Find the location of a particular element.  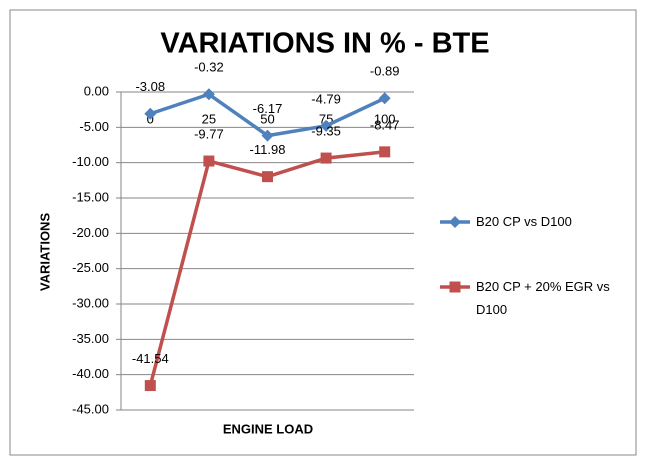

data-label: -0.89 is located at coordinates (385, 71).